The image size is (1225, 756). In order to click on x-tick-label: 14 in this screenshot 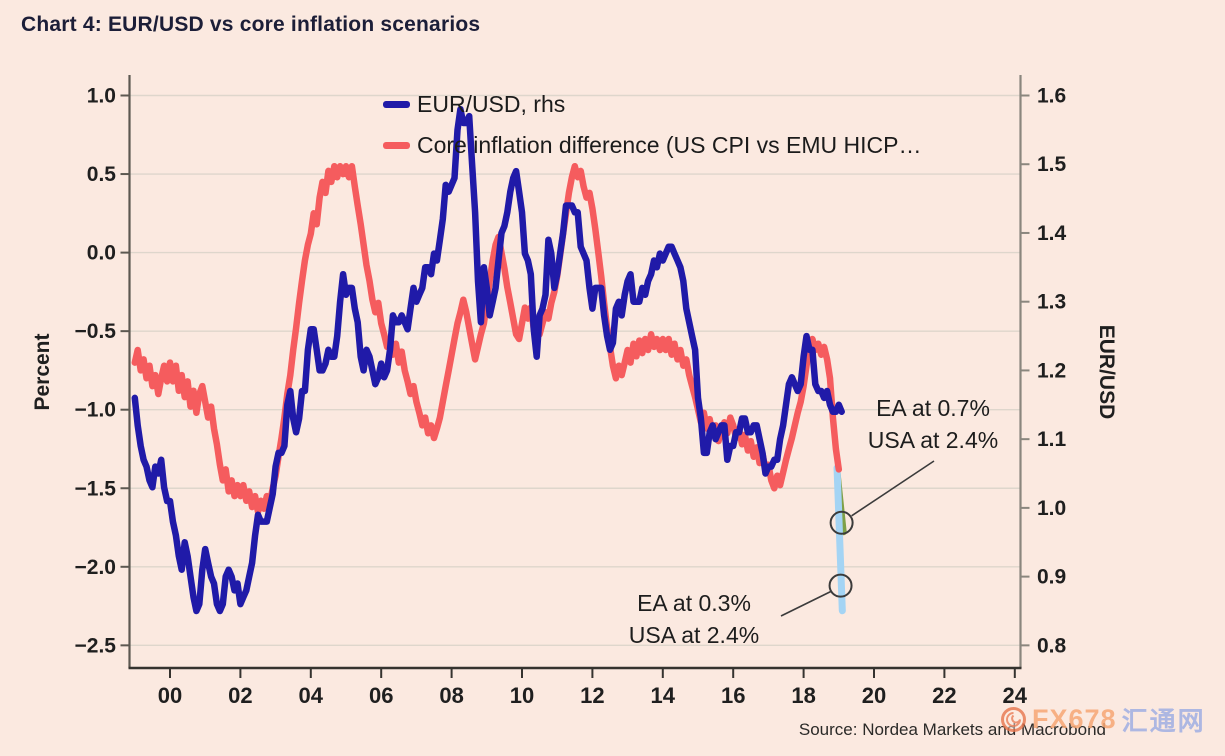, I will do `click(663, 695)`.